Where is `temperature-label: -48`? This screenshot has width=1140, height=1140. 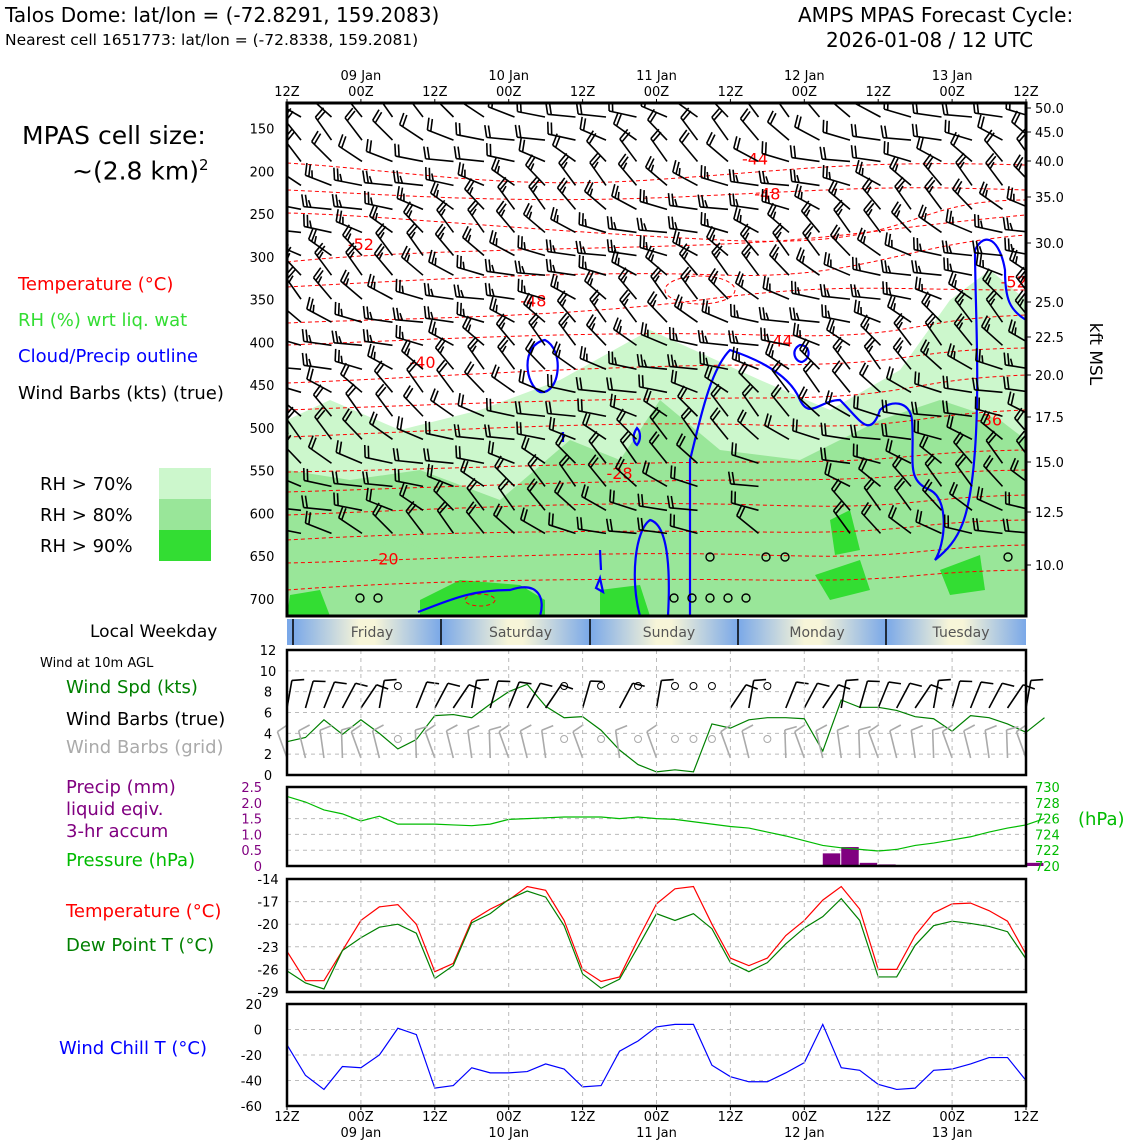 temperature-label: -48 is located at coordinates (767, 194).